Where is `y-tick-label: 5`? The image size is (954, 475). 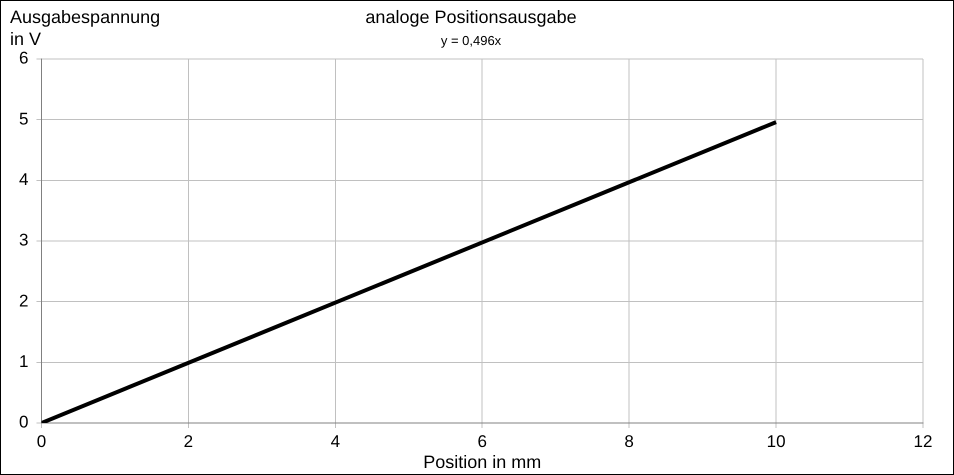 y-tick-label: 5 is located at coordinates (23, 118).